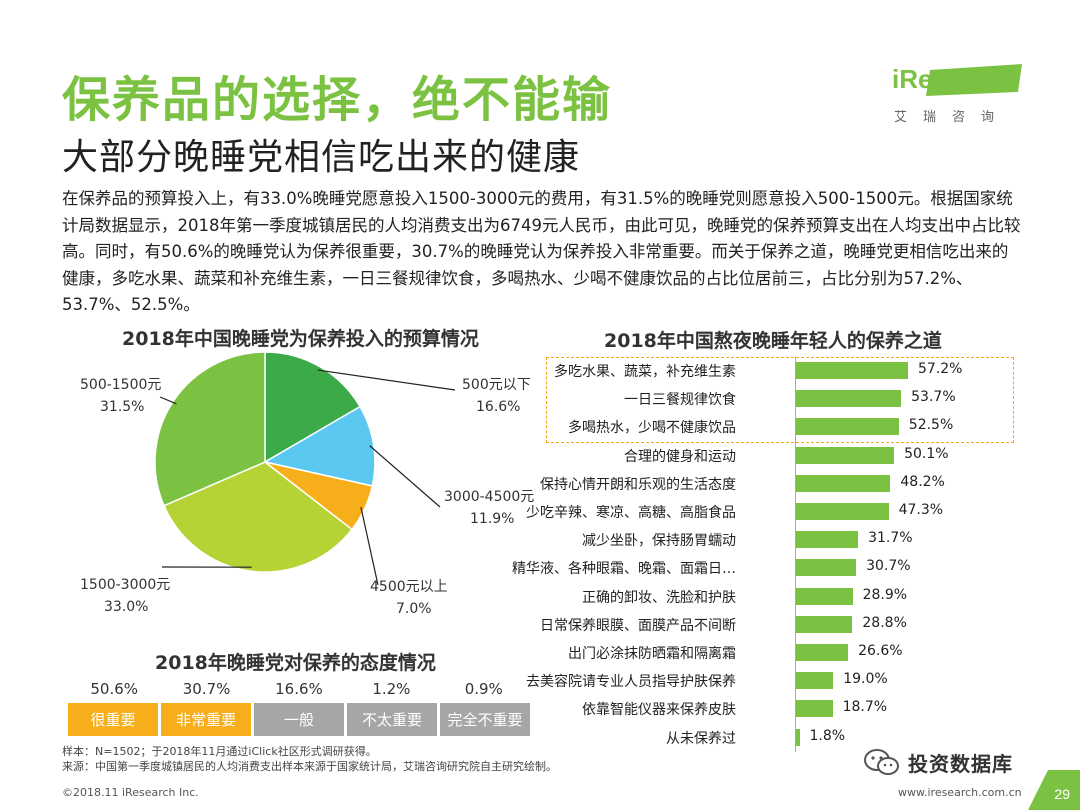  What do you see at coordinates (496, 385) in the screenshot?
I see `pie-label-text: 500元以下` at bounding box center [496, 385].